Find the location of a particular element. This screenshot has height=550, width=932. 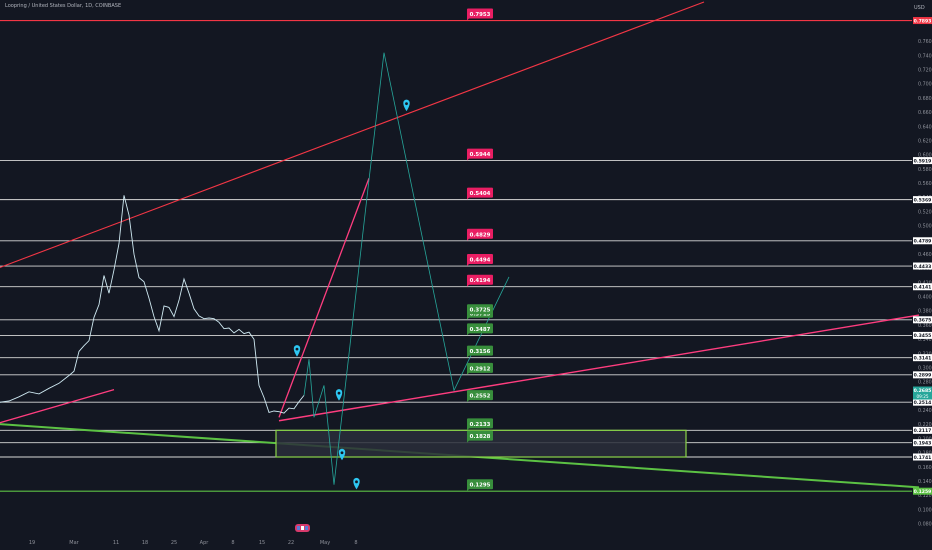

price-axis-level-label: 0.4789 is located at coordinates (923, 242).